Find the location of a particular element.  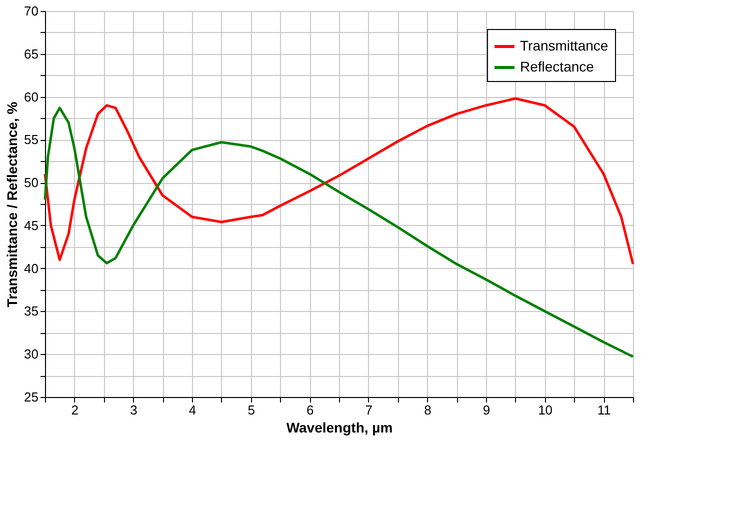

x-tick-label: 10 is located at coordinates (545, 410).